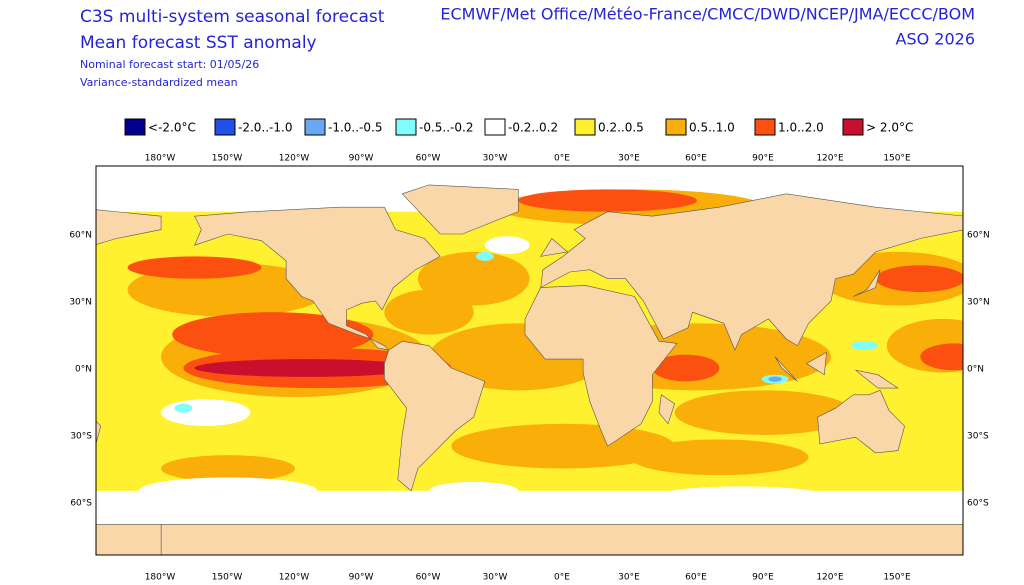  What do you see at coordinates (198, 43) in the screenshot?
I see `subtitle: Mean forecast SST anomaly` at bounding box center [198, 43].